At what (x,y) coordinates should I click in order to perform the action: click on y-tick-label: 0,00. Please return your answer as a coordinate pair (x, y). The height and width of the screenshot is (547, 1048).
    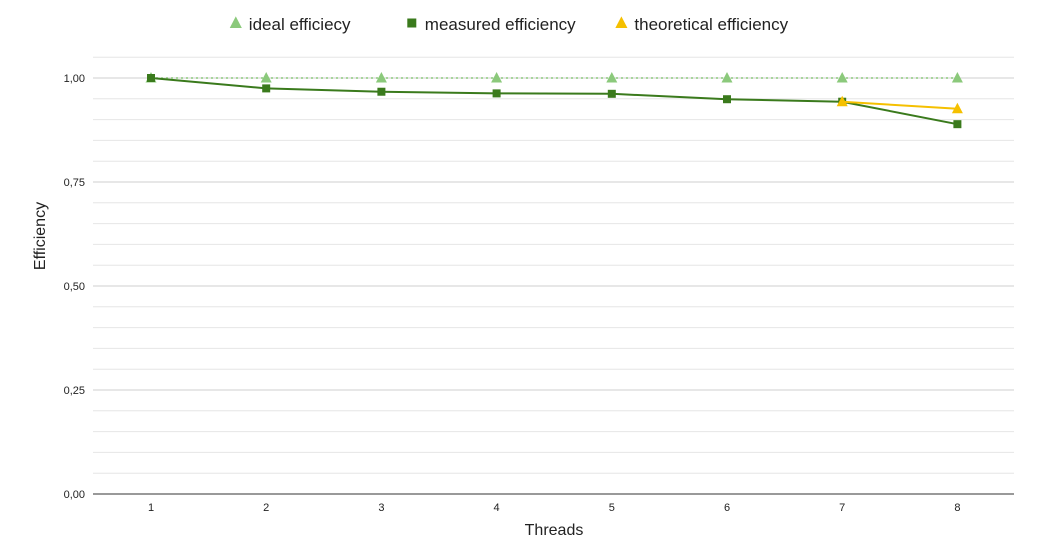
    Looking at the image, I should click on (74, 495).